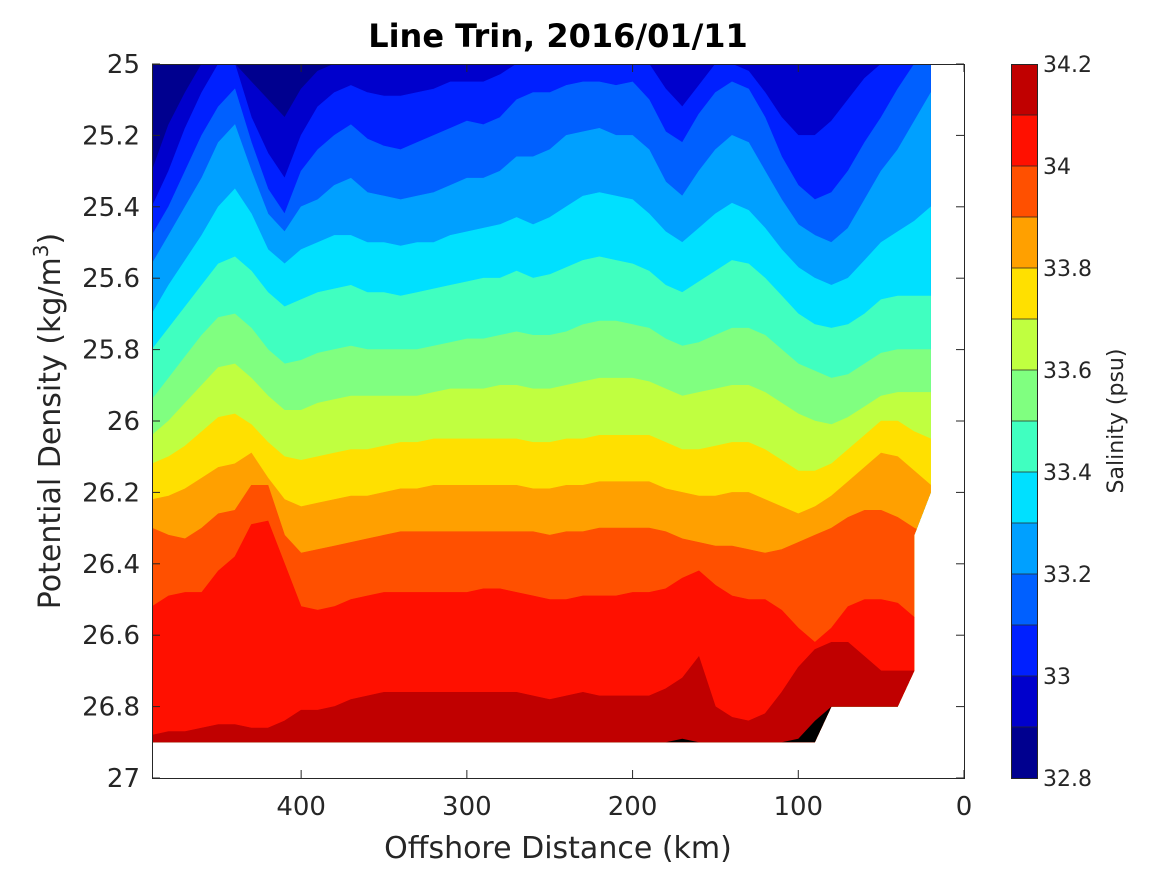 The width and height of the screenshot is (1167, 875). I want to click on y-axis-label-sup: 3, so click(41, 250).